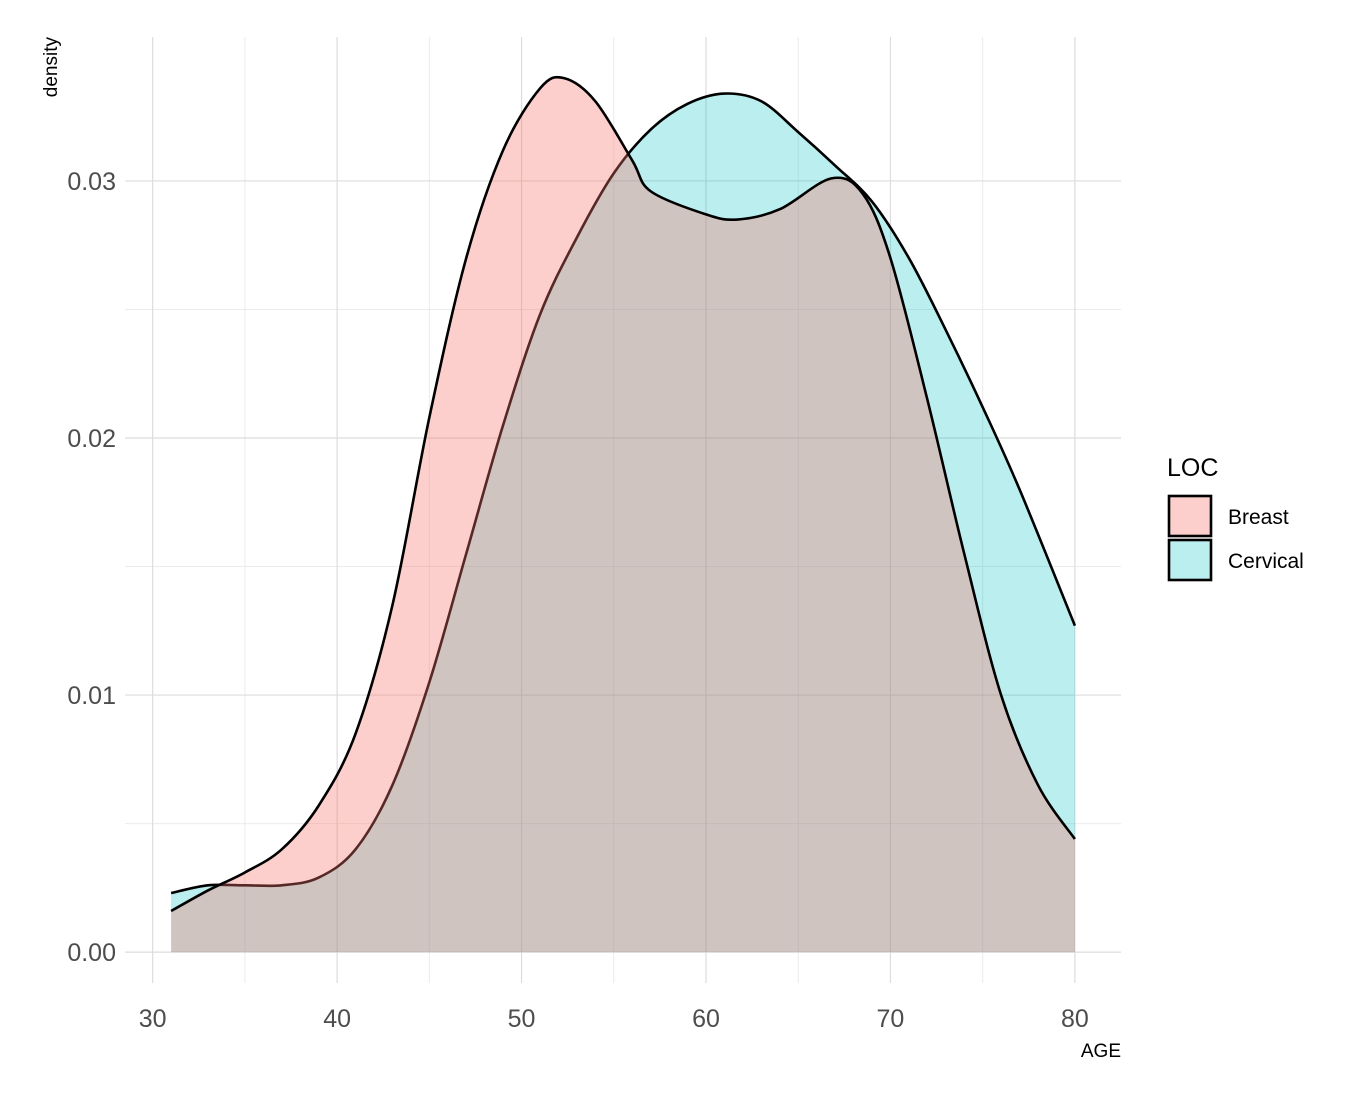  What do you see at coordinates (1258, 517) in the screenshot?
I see `legend-label-breast: Breast` at bounding box center [1258, 517].